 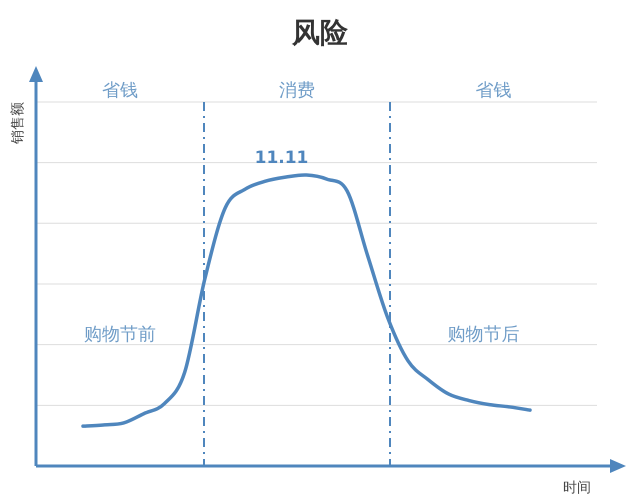 I want to click on xlabel: 时间, so click(x=577, y=488).